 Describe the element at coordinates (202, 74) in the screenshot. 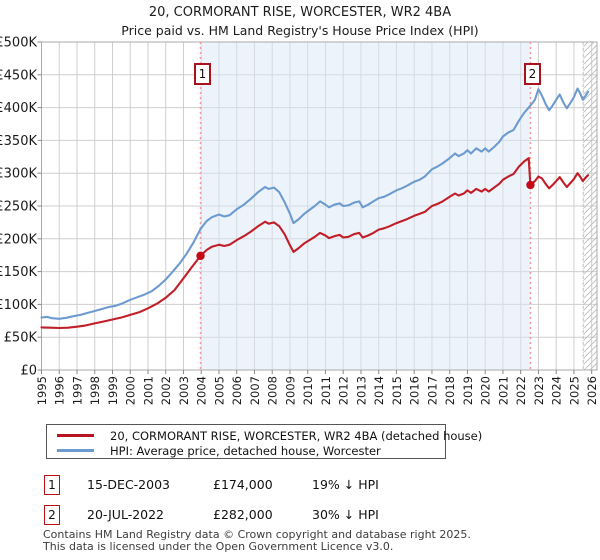

I see `sale-marker-1-flag: 1` at that location.